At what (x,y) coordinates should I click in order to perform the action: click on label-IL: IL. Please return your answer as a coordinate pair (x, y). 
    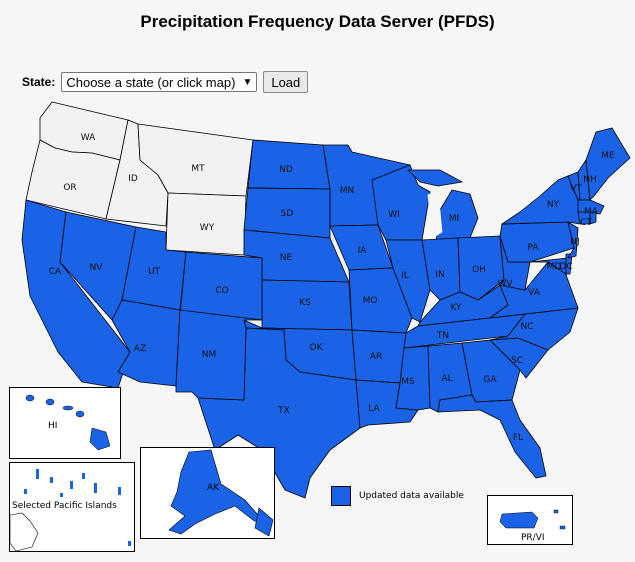
    Looking at the image, I should click on (405, 276).